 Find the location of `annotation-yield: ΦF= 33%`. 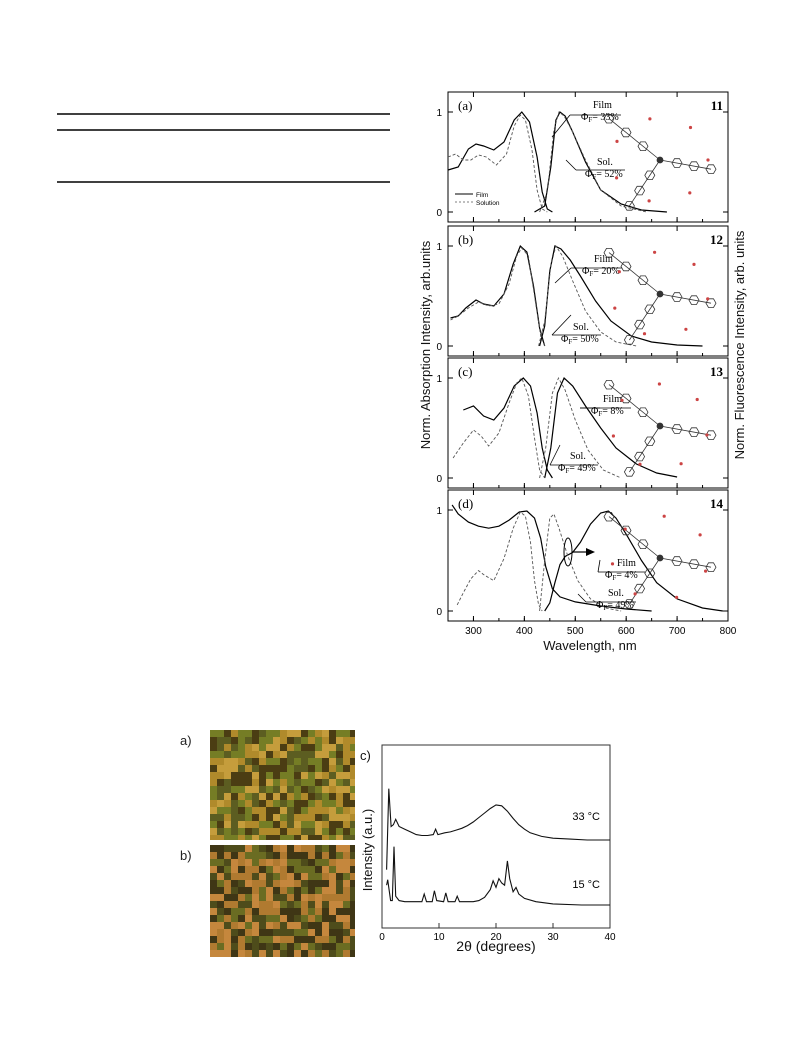

annotation-yield: ΦF= 33% is located at coordinates (600, 118).